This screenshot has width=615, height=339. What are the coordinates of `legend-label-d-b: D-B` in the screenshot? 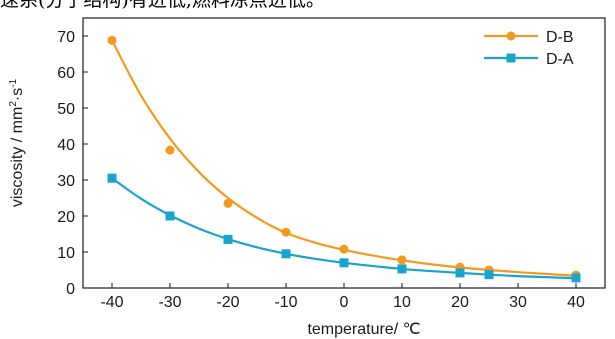 It's located at (560, 37).